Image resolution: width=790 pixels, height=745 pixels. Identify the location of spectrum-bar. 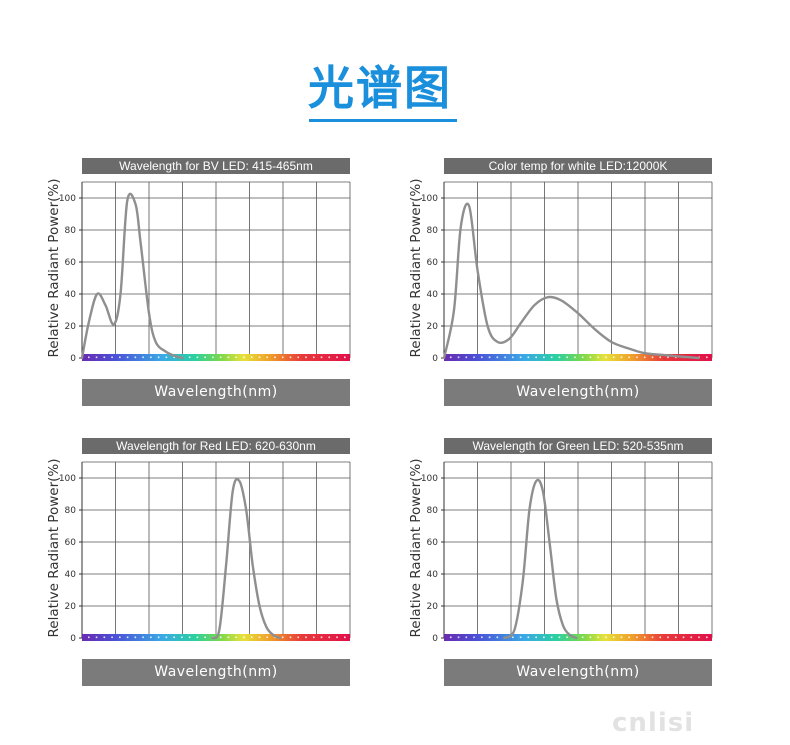
(578, 357).